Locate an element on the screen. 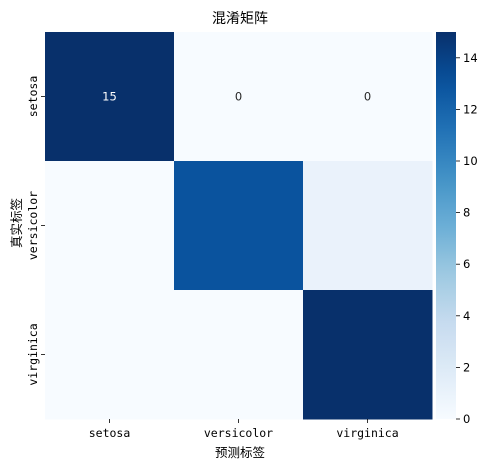  x-tick-label: setosa is located at coordinates (110, 433).